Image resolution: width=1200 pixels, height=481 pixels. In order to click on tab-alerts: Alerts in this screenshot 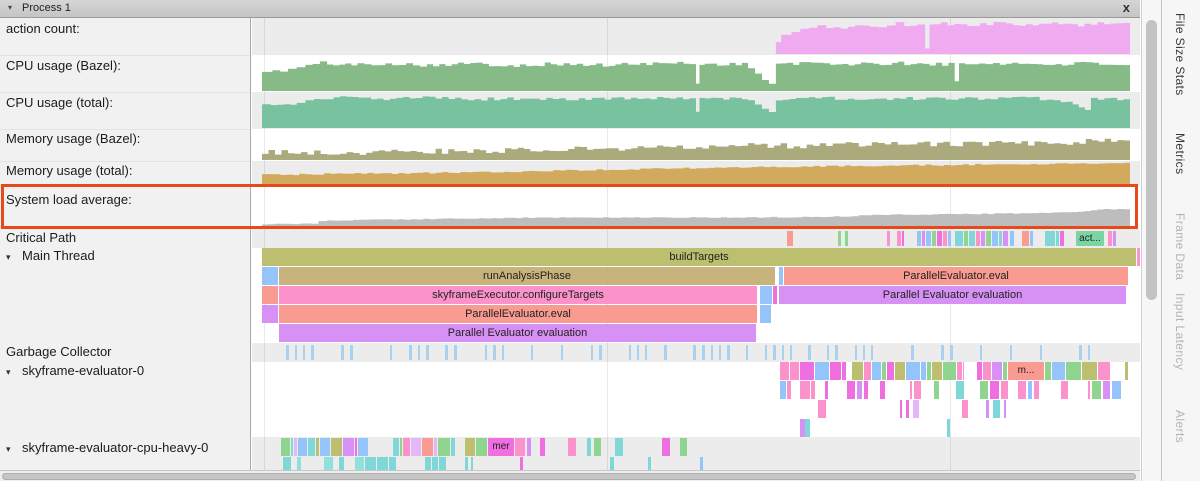, I will do `click(1180, 427)`.